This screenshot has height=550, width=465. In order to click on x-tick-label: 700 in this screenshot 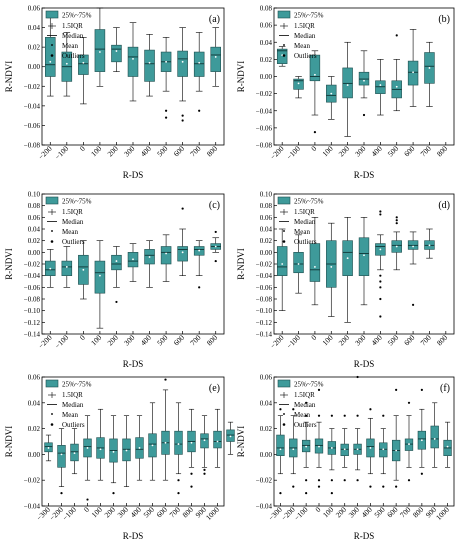, I will do `click(175, 512)`.